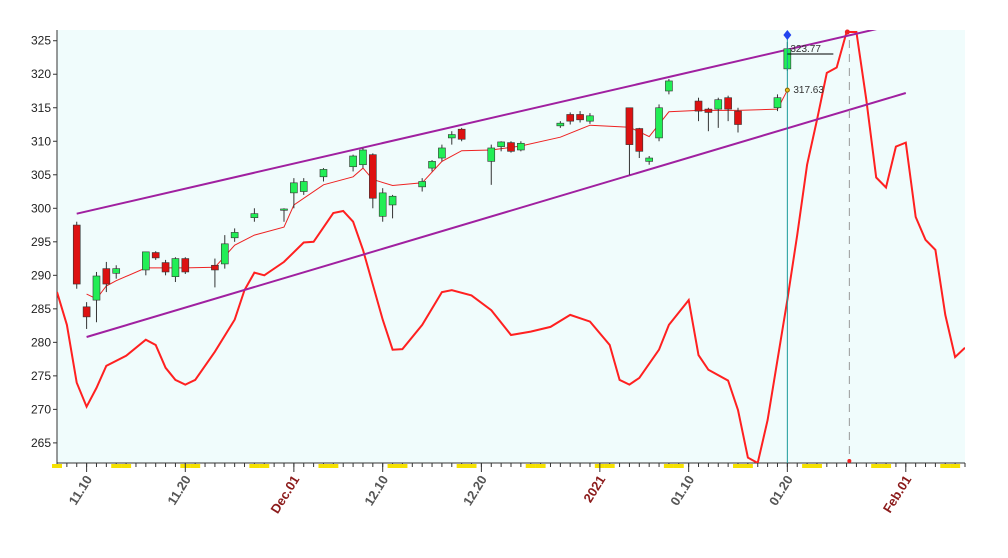 This screenshot has height=558, width=1008. What do you see at coordinates (817, 246) in the screenshot?
I see `overlay-layer: 323.77 317.63` at bounding box center [817, 246].